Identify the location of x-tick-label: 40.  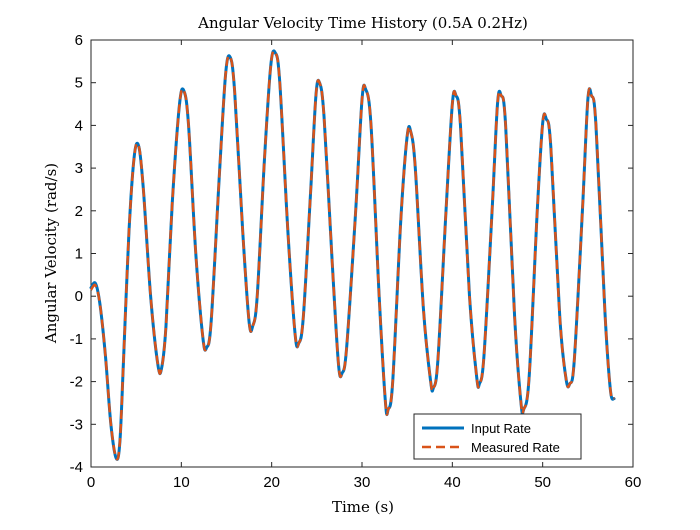
(452, 482).